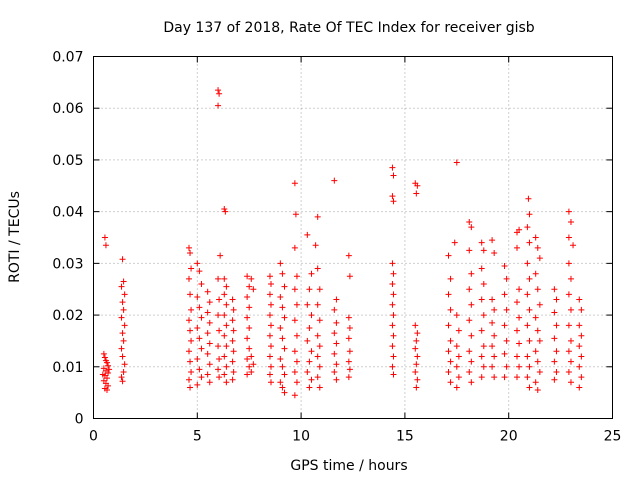 This screenshot has width=640, height=480. Describe the element at coordinates (79, 420) in the screenshot. I see `y-tick-label: 0` at that location.